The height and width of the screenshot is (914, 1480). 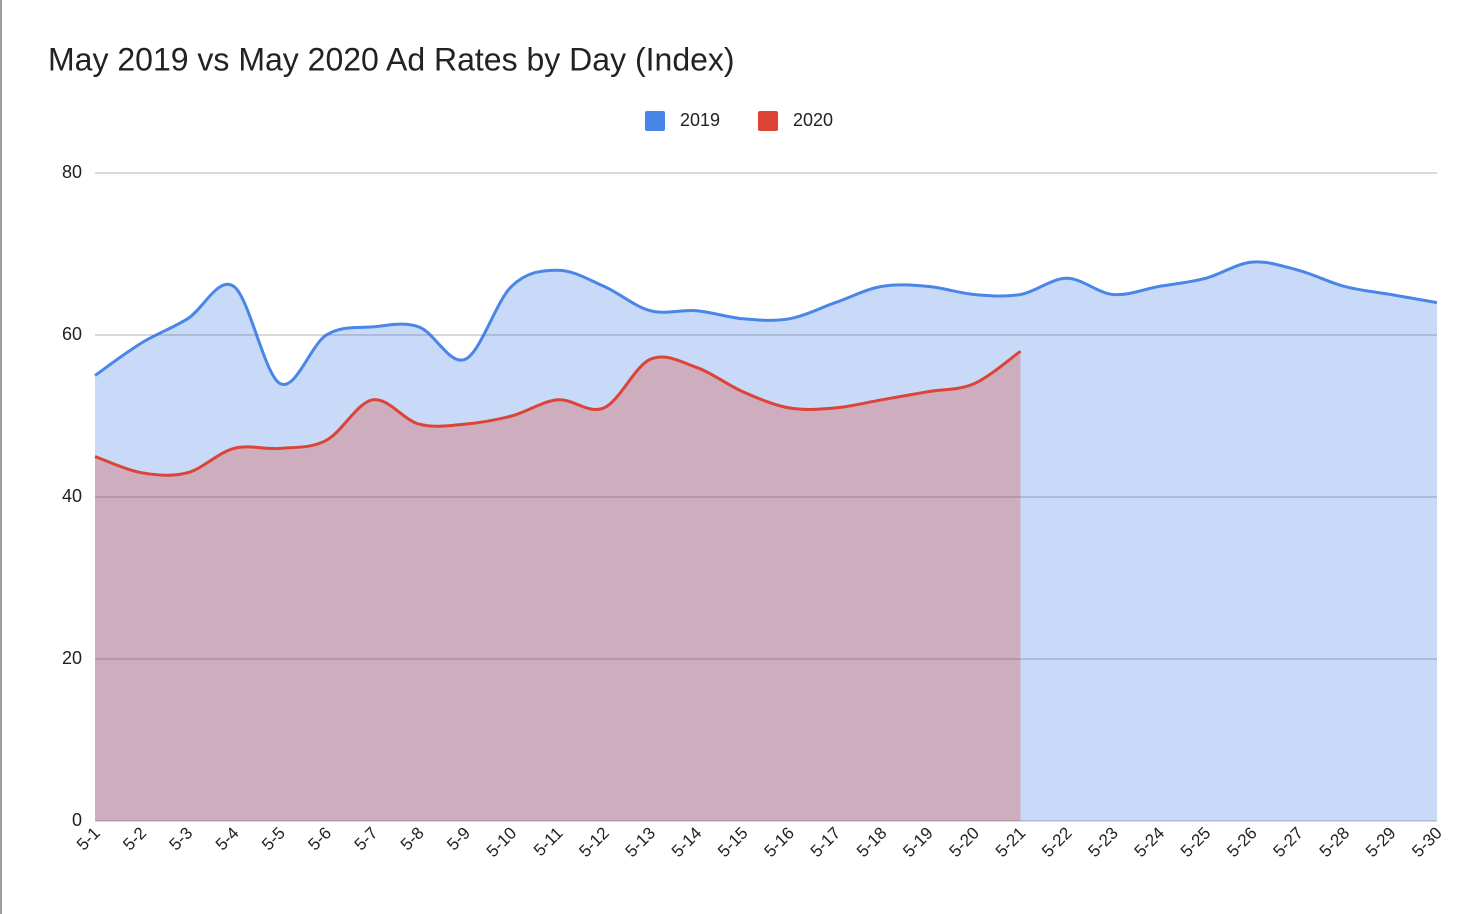 What do you see at coordinates (1102, 841) in the screenshot?
I see `x-tick-label: 5-23` at bounding box center [1102, 841].